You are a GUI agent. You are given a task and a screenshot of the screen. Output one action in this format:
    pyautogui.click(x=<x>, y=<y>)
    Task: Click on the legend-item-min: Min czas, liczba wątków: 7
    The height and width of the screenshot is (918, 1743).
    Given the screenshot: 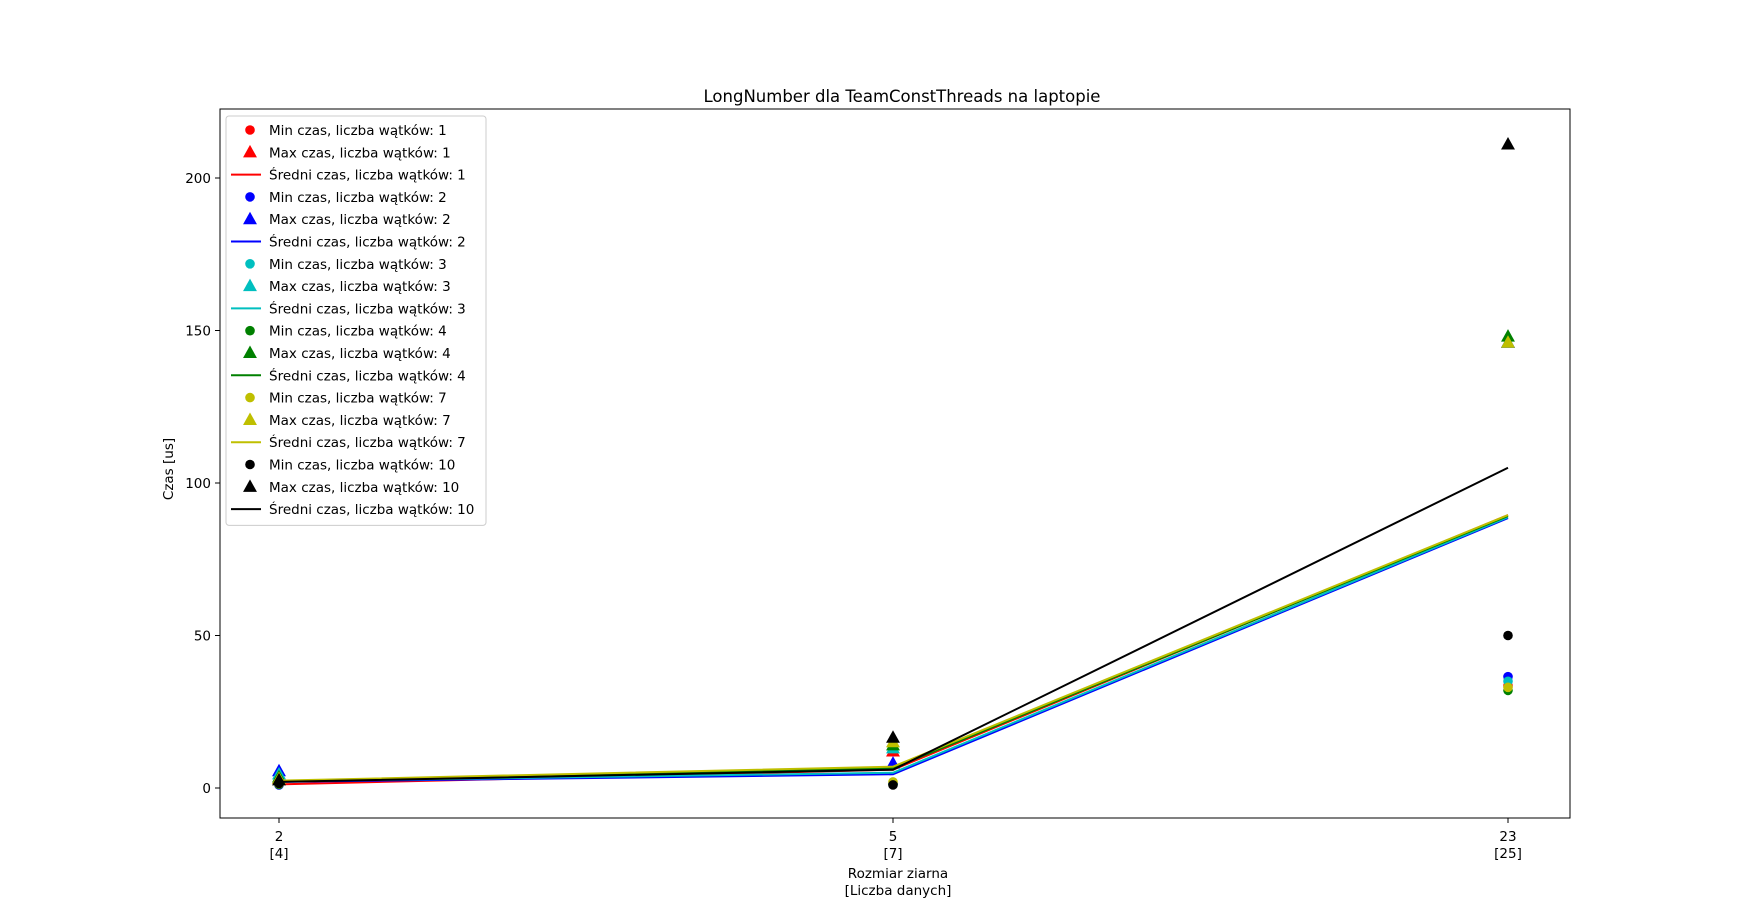 What is the action you would take?
    pyautogui.click(x=346, y=399)
    